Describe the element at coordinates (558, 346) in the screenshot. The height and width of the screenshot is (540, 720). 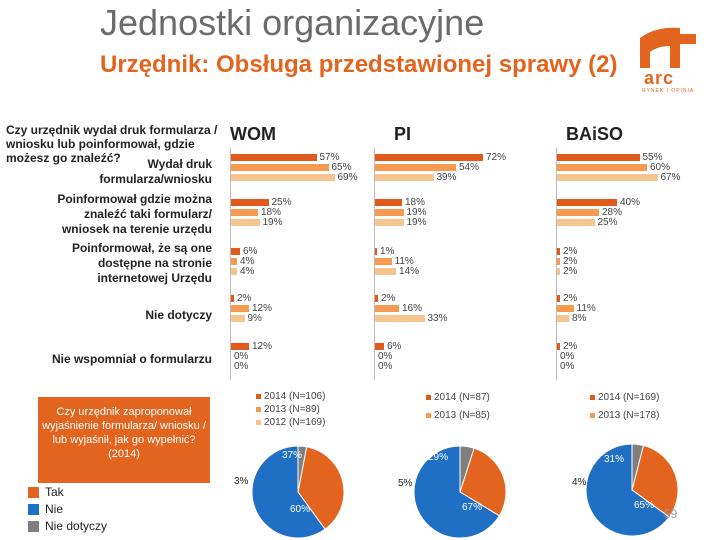
I see `bar-baiso-r5-s1` at that location.